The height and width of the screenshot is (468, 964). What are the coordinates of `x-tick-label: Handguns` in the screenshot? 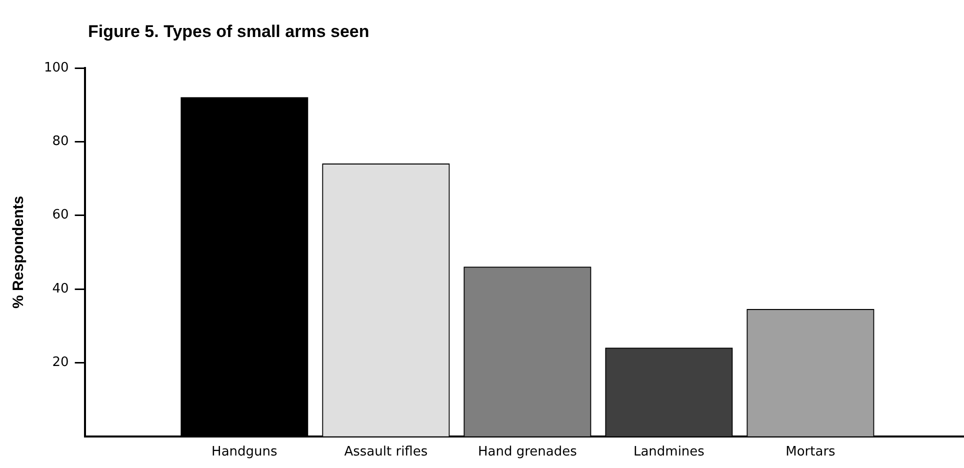 It's located at (245, 452).